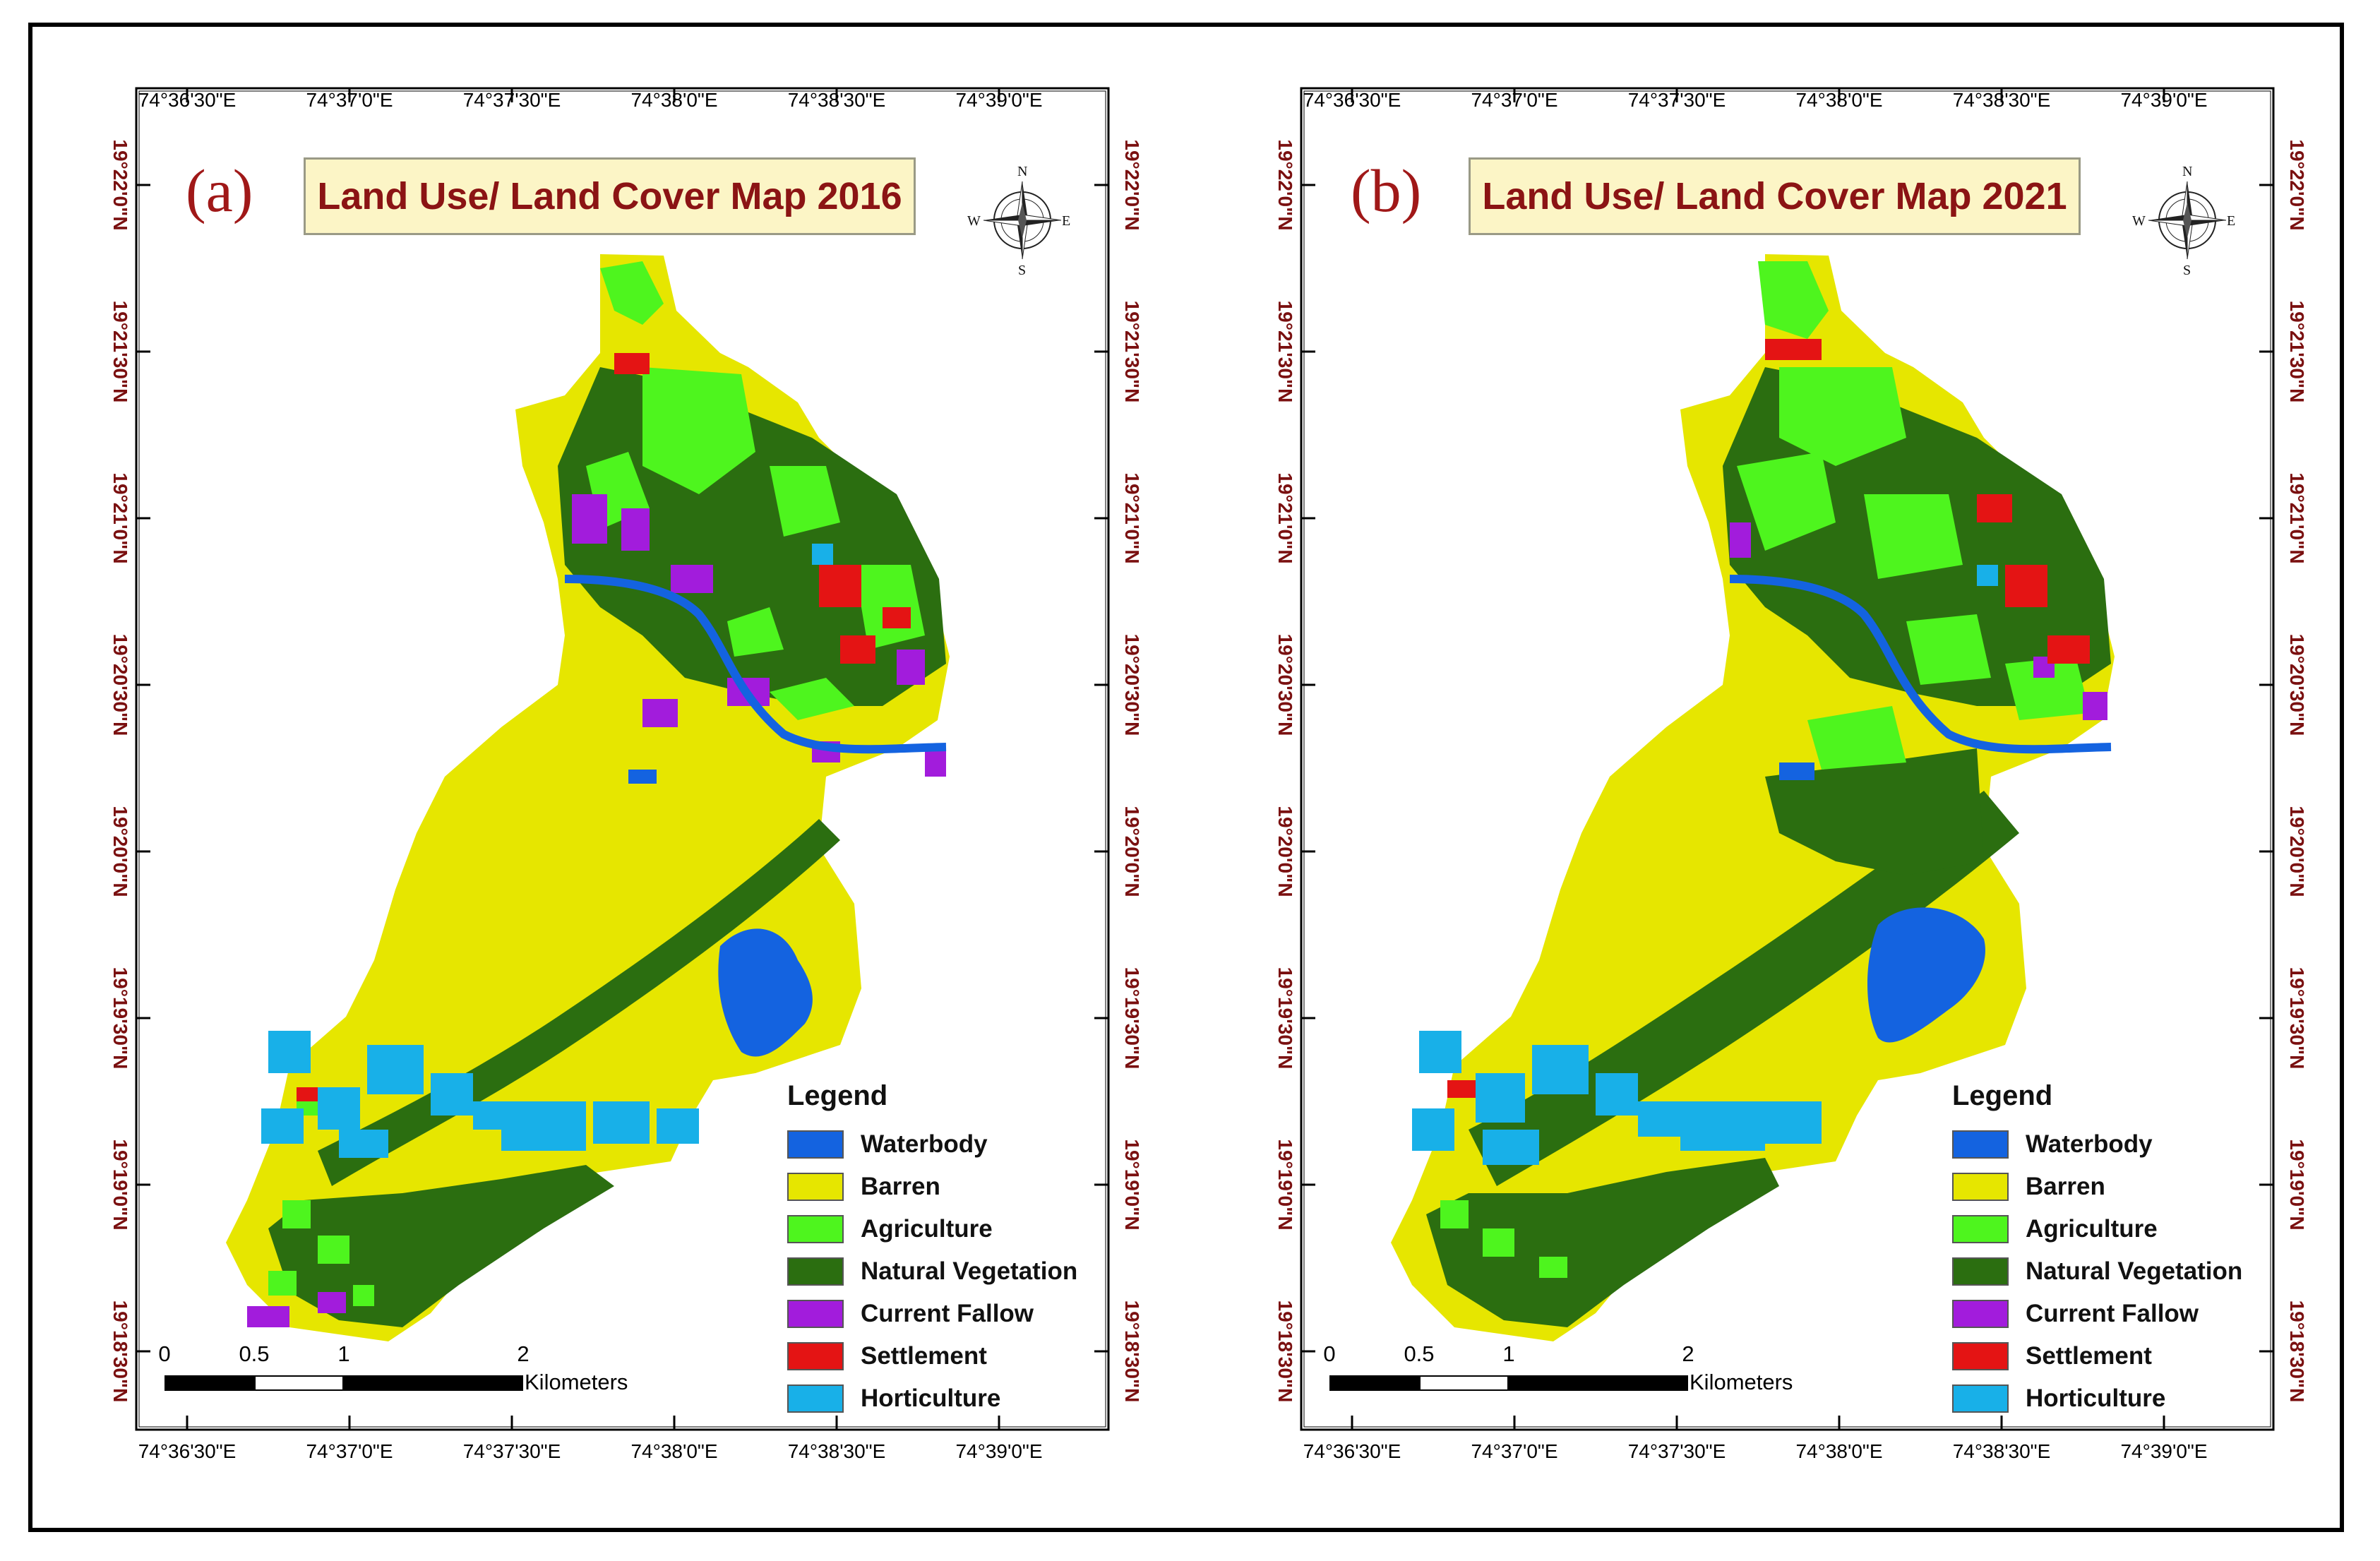 This screenshot has height=1561, width=2380. Describe the element at coordinates (350, 1451) in the screenshot. I see `lon-label-bottom: 74°37'0"E` at that location.